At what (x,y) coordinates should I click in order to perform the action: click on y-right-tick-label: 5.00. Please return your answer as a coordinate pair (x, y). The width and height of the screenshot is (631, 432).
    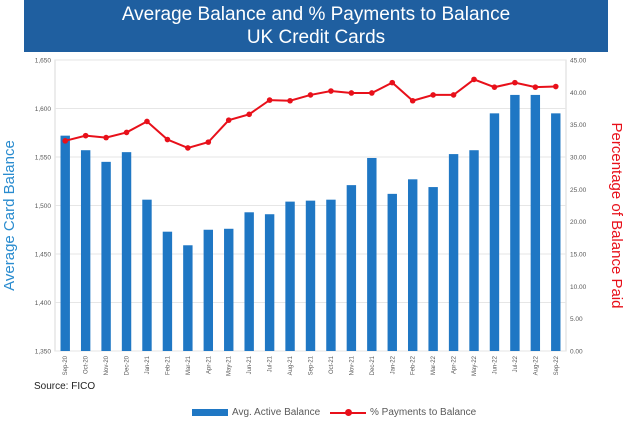
    Looking at the image, I should click on (576, 319).